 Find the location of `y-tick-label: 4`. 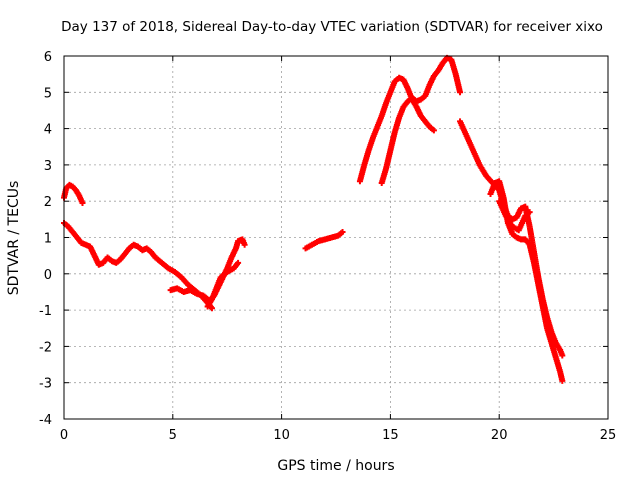

y-tick-label: 4 is located at coordinates (48, 130).